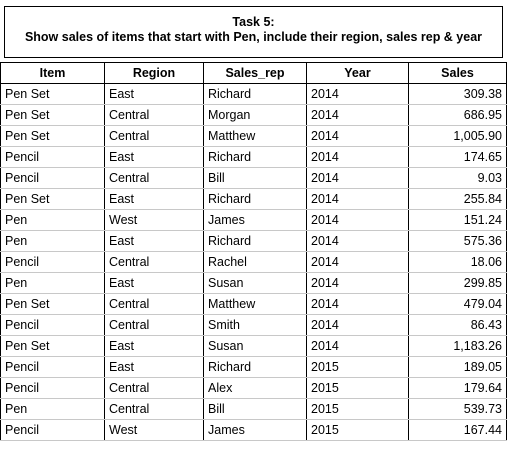  Describe the element at coordinates (457, 199) in the screenshot. I see `sales-cell: 255.84` at that location.